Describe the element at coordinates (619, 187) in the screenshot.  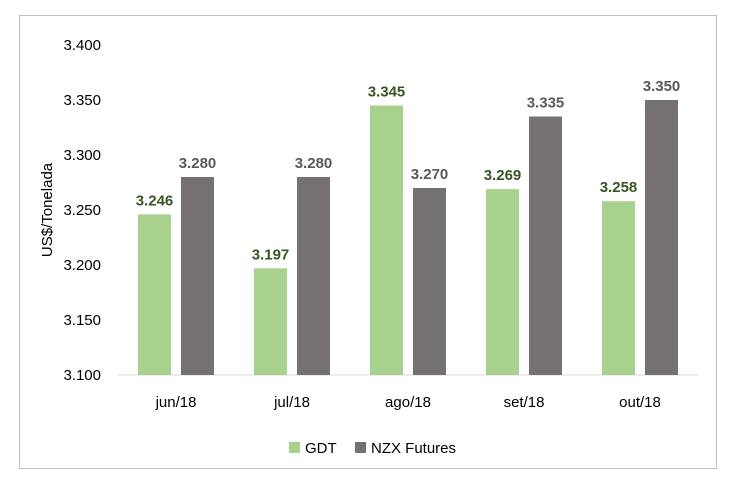
I see `data-label: 3.258` at that location.